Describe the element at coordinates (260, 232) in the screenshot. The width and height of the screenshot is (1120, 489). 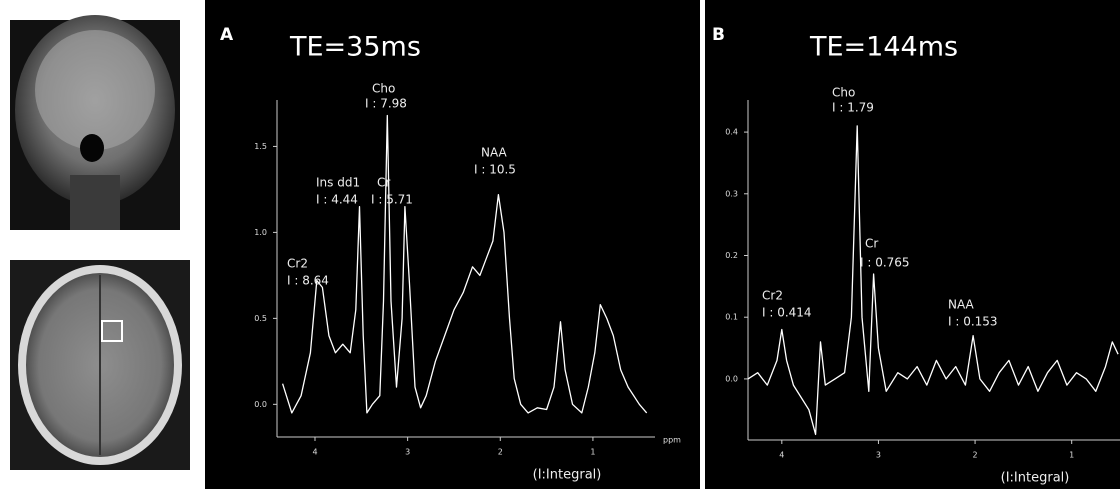
I see `y-tick-label: 1.0` at that location.